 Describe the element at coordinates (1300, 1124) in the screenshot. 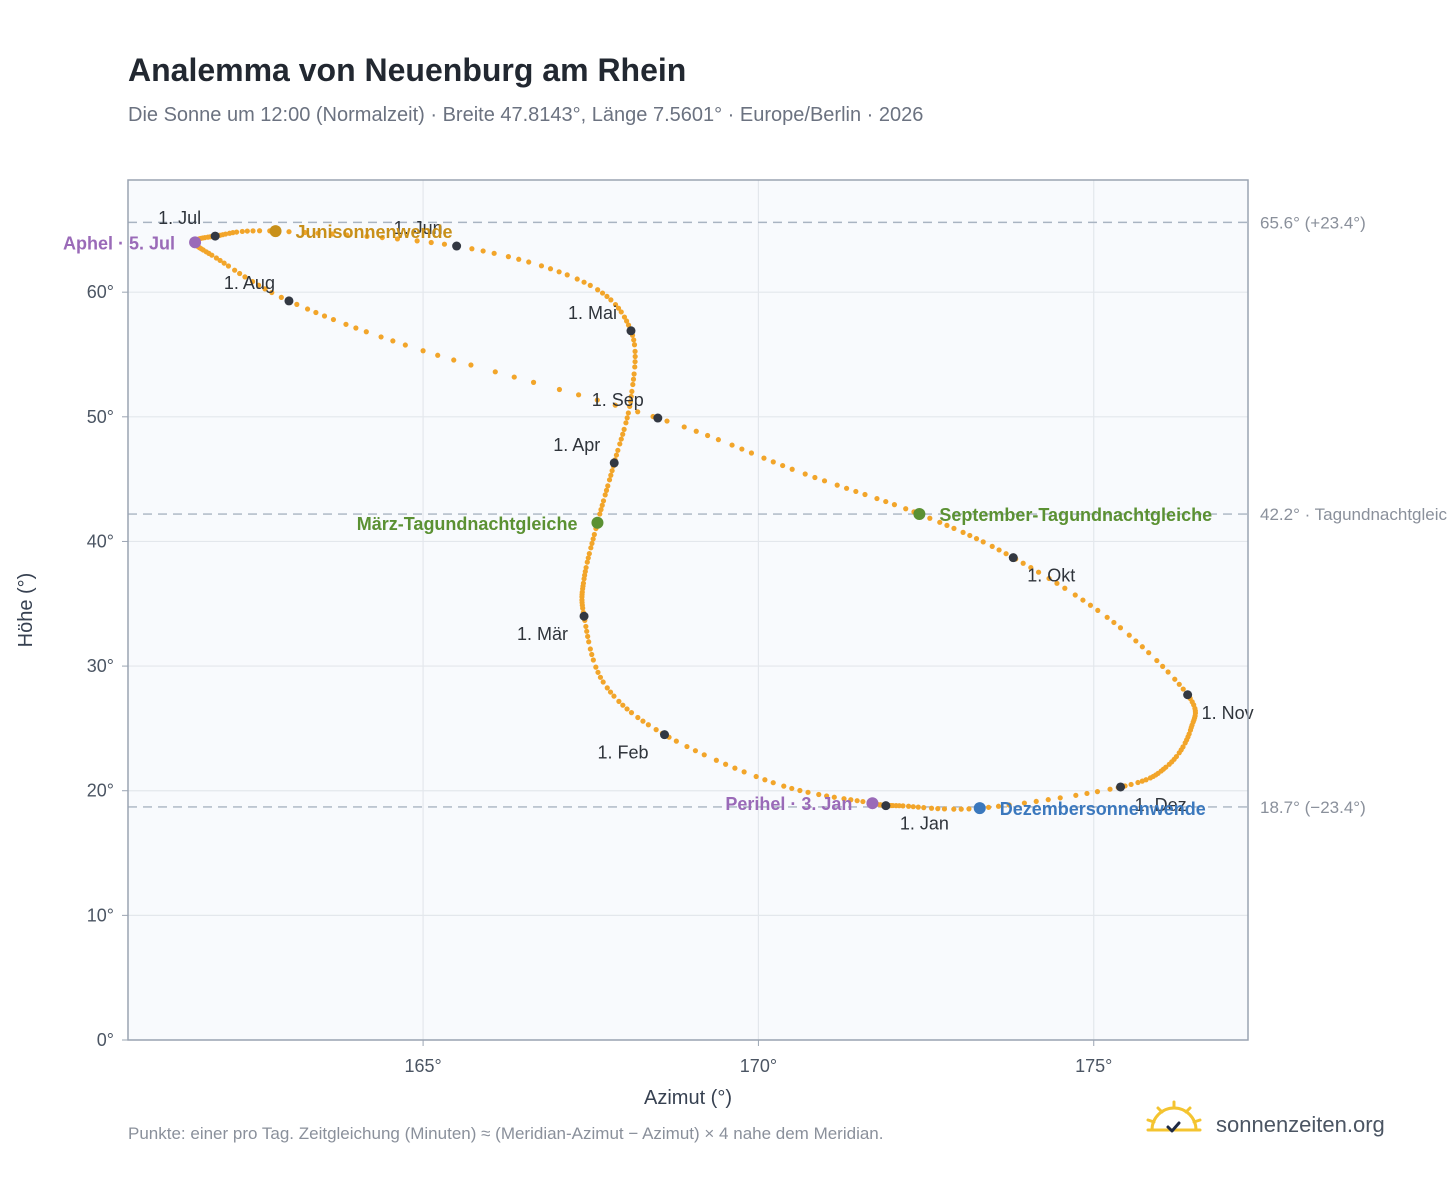

I see `brand-name: sonnenzeiten.org` at that location.